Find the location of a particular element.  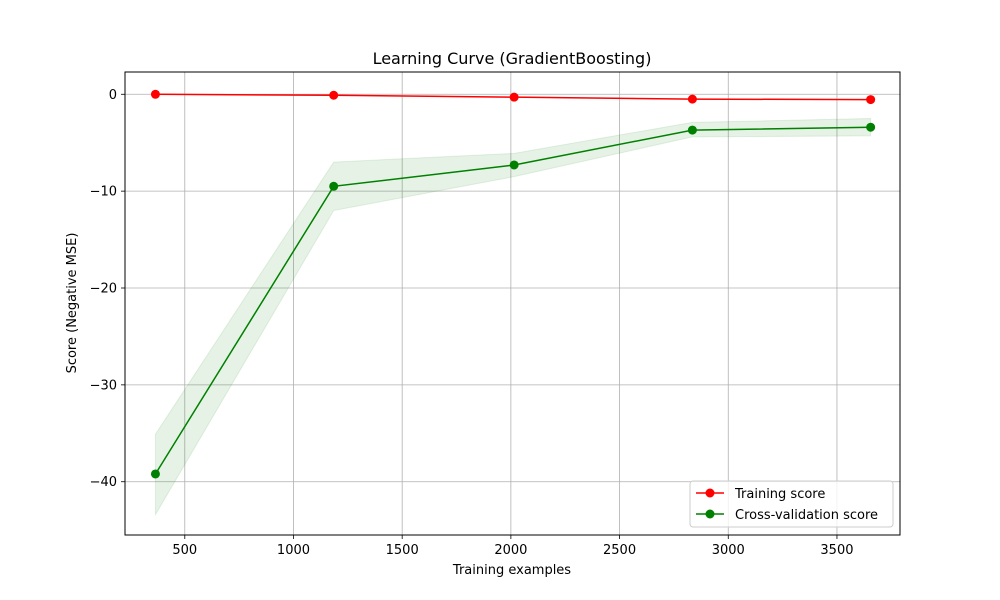

y-tick-label: −20 is located at coordinates (103, 289).